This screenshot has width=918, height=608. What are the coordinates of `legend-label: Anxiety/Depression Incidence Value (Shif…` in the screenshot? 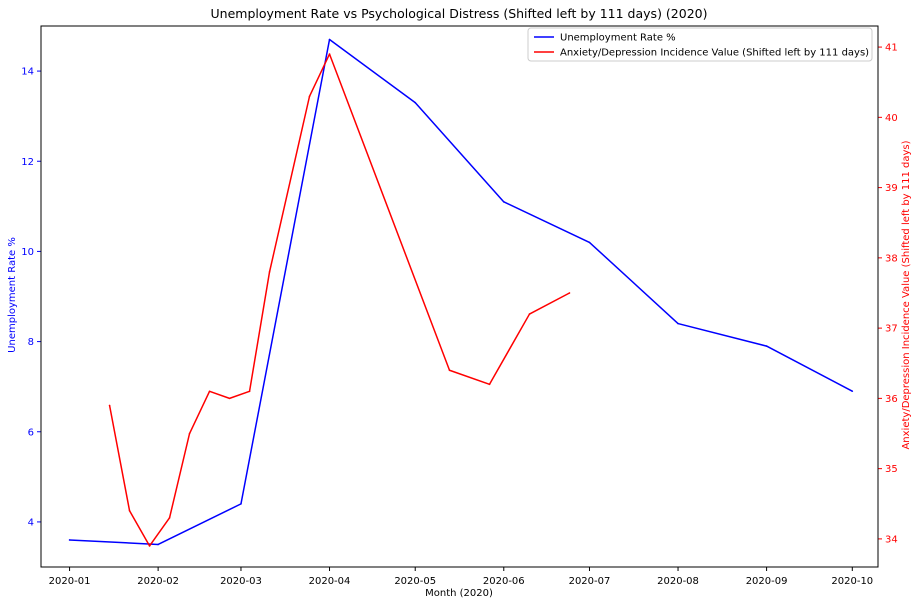 It's located at (714, 53).